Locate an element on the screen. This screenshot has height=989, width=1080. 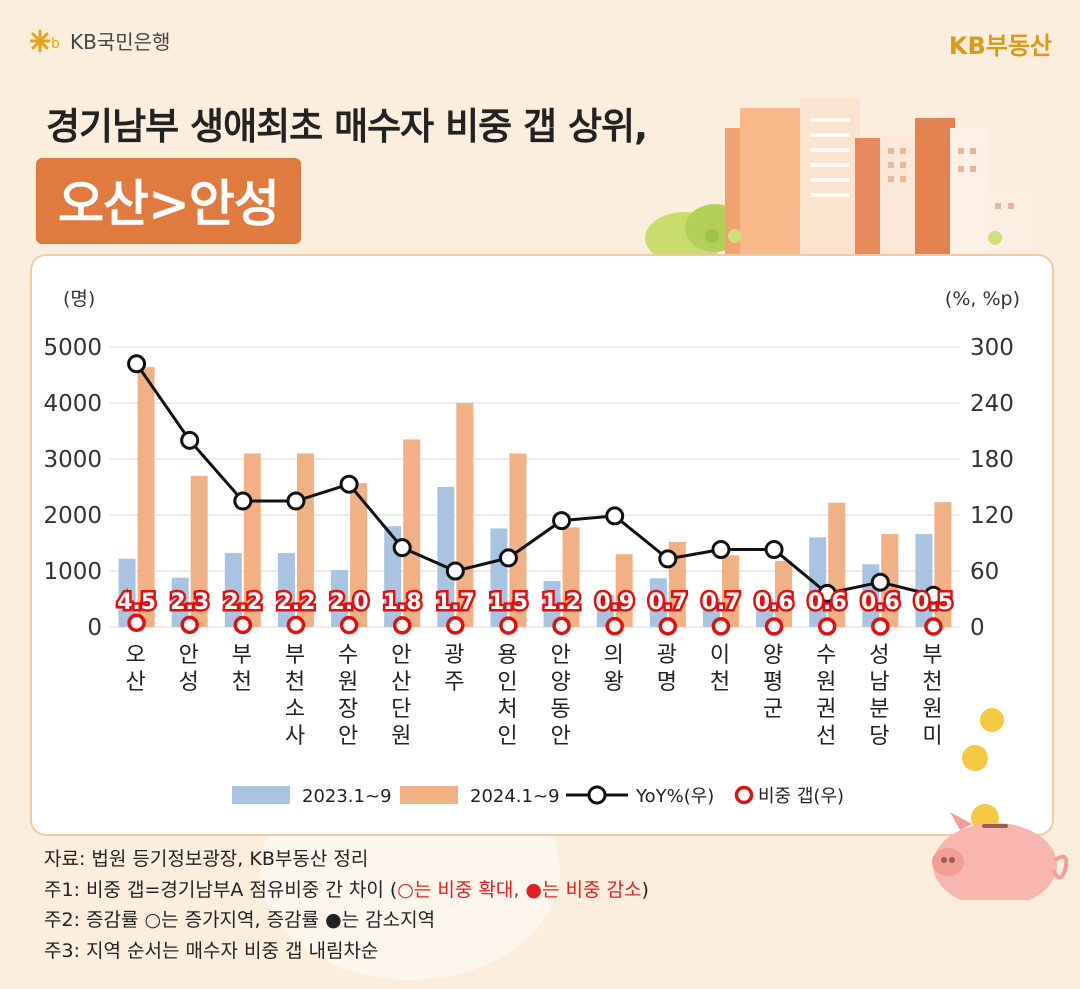
source-note: 자료: 법원 등기정보광장, KB부동산 정리 is located at coordinates (206, 859).